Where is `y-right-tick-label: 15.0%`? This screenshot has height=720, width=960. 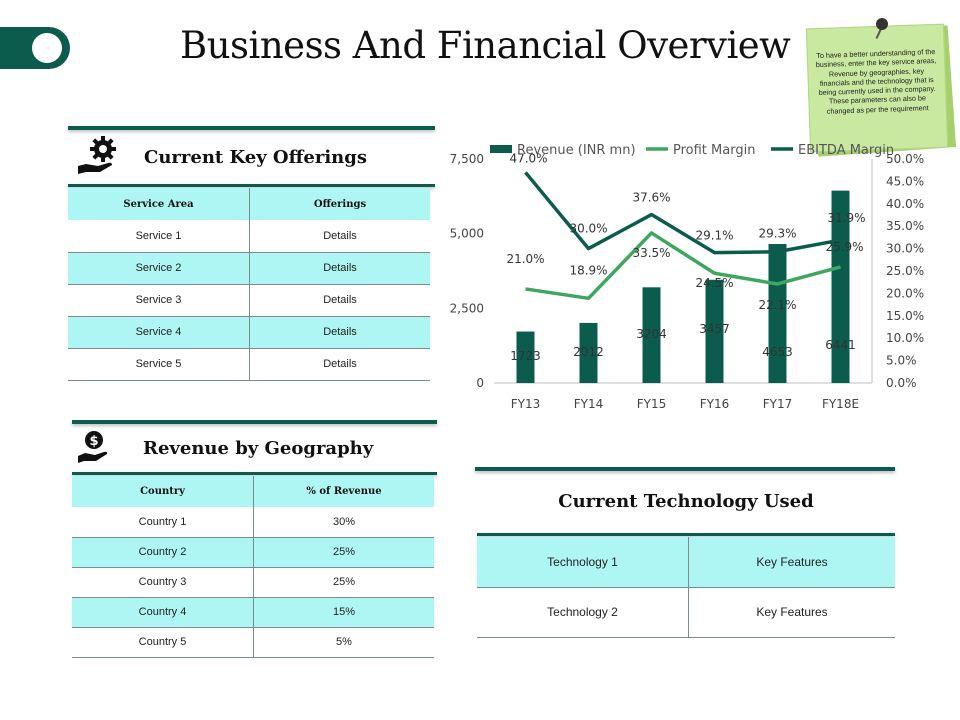
y-right-tick-label: 15.0% is located at coordinates (905, 316).